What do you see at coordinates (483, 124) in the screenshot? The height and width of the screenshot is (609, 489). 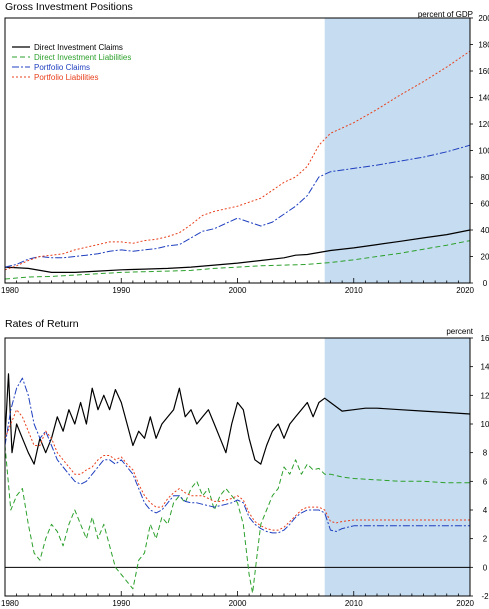 I see `y-tick-label: 120` at bounding box center [483, 124].